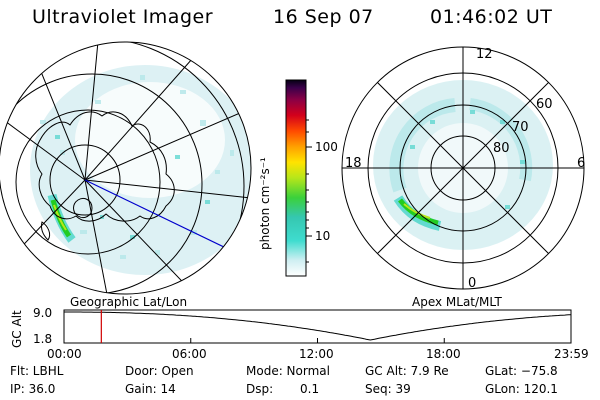 The width and height of the screenshot is (600, 400). What do you see at coordinates (323, 236) in the screenshot?
I see `colorbar-tick-10: 10` at bounding box center [323, 236].